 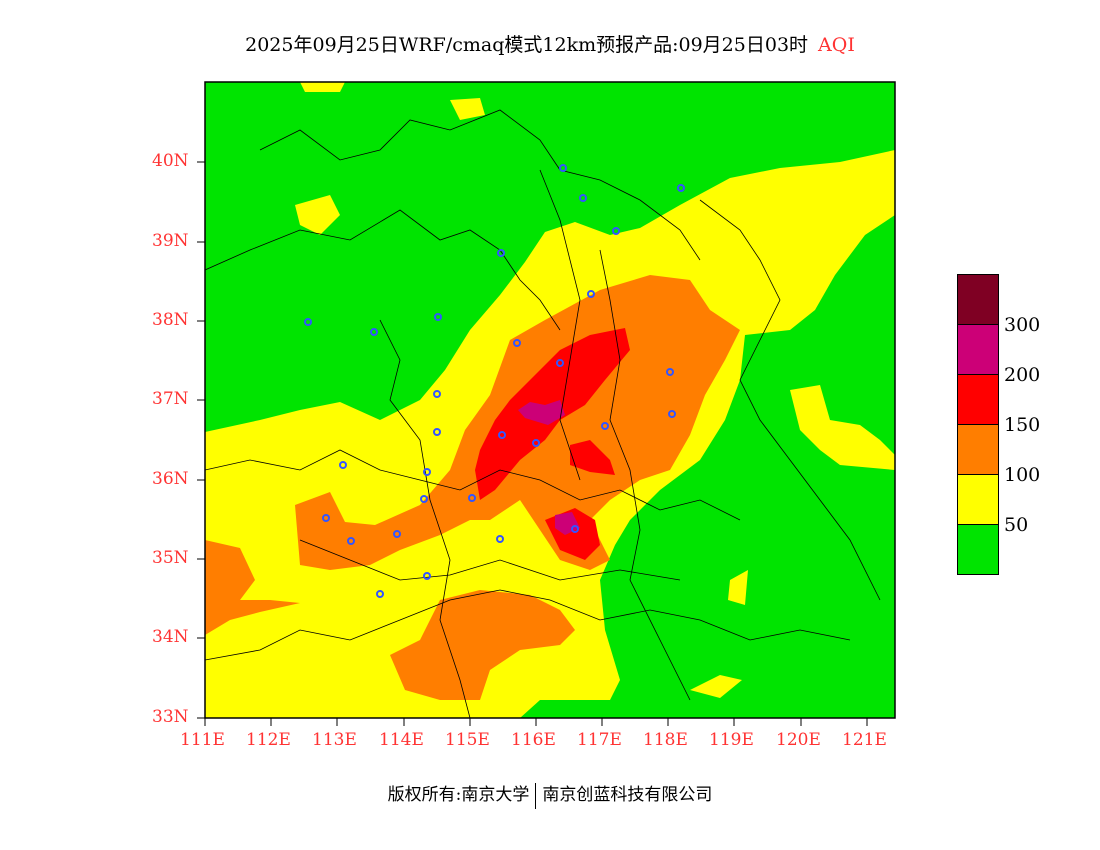 What do you see at coordinates (401, 740) in the screenshot?
I see `x-tick-label: 114E` at bounding box center [401, 740].